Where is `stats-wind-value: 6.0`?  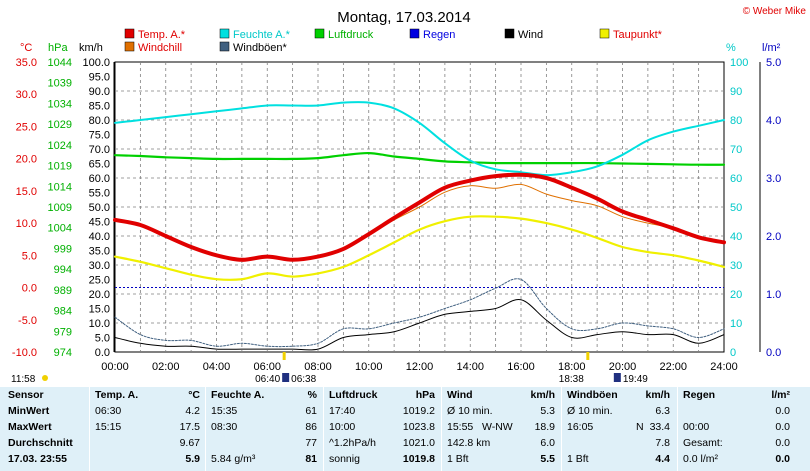
stats-wind-value: 6.0 is located at coordinates (547, 443).